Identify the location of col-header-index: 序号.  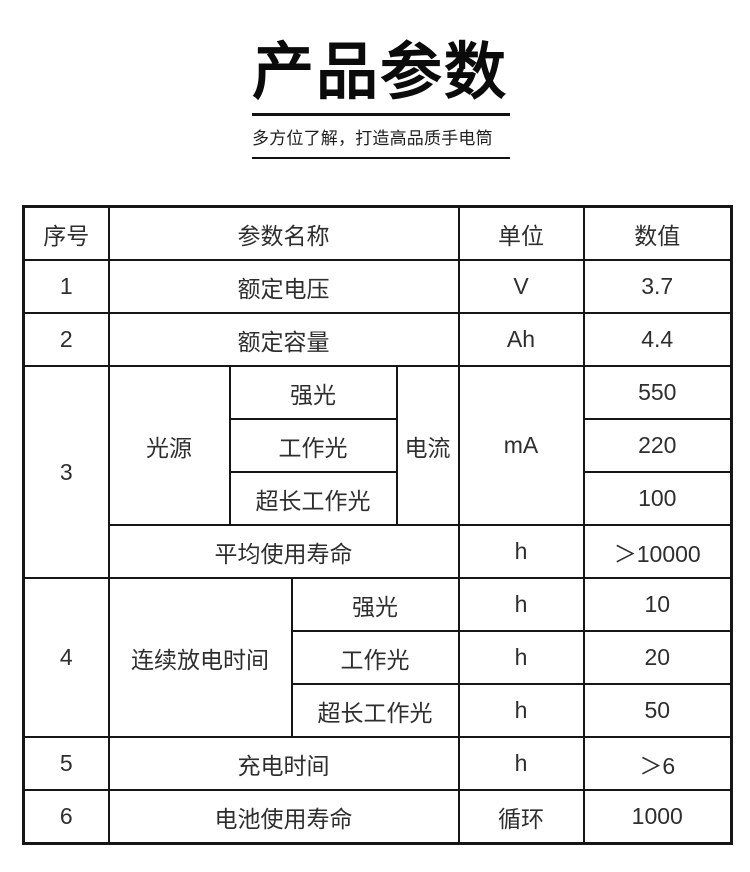
(66, 233).